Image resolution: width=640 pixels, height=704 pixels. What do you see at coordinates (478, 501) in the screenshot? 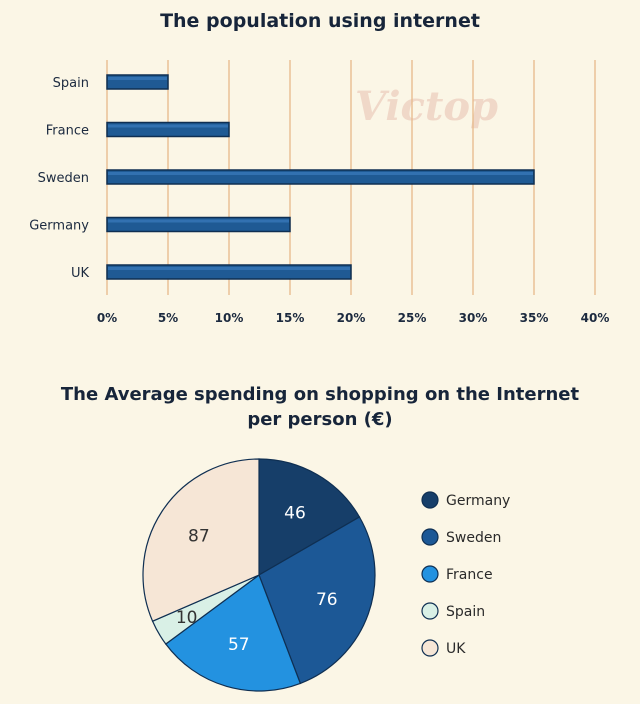
I see `legend-label: Germany` at bounding box center [478, 501].